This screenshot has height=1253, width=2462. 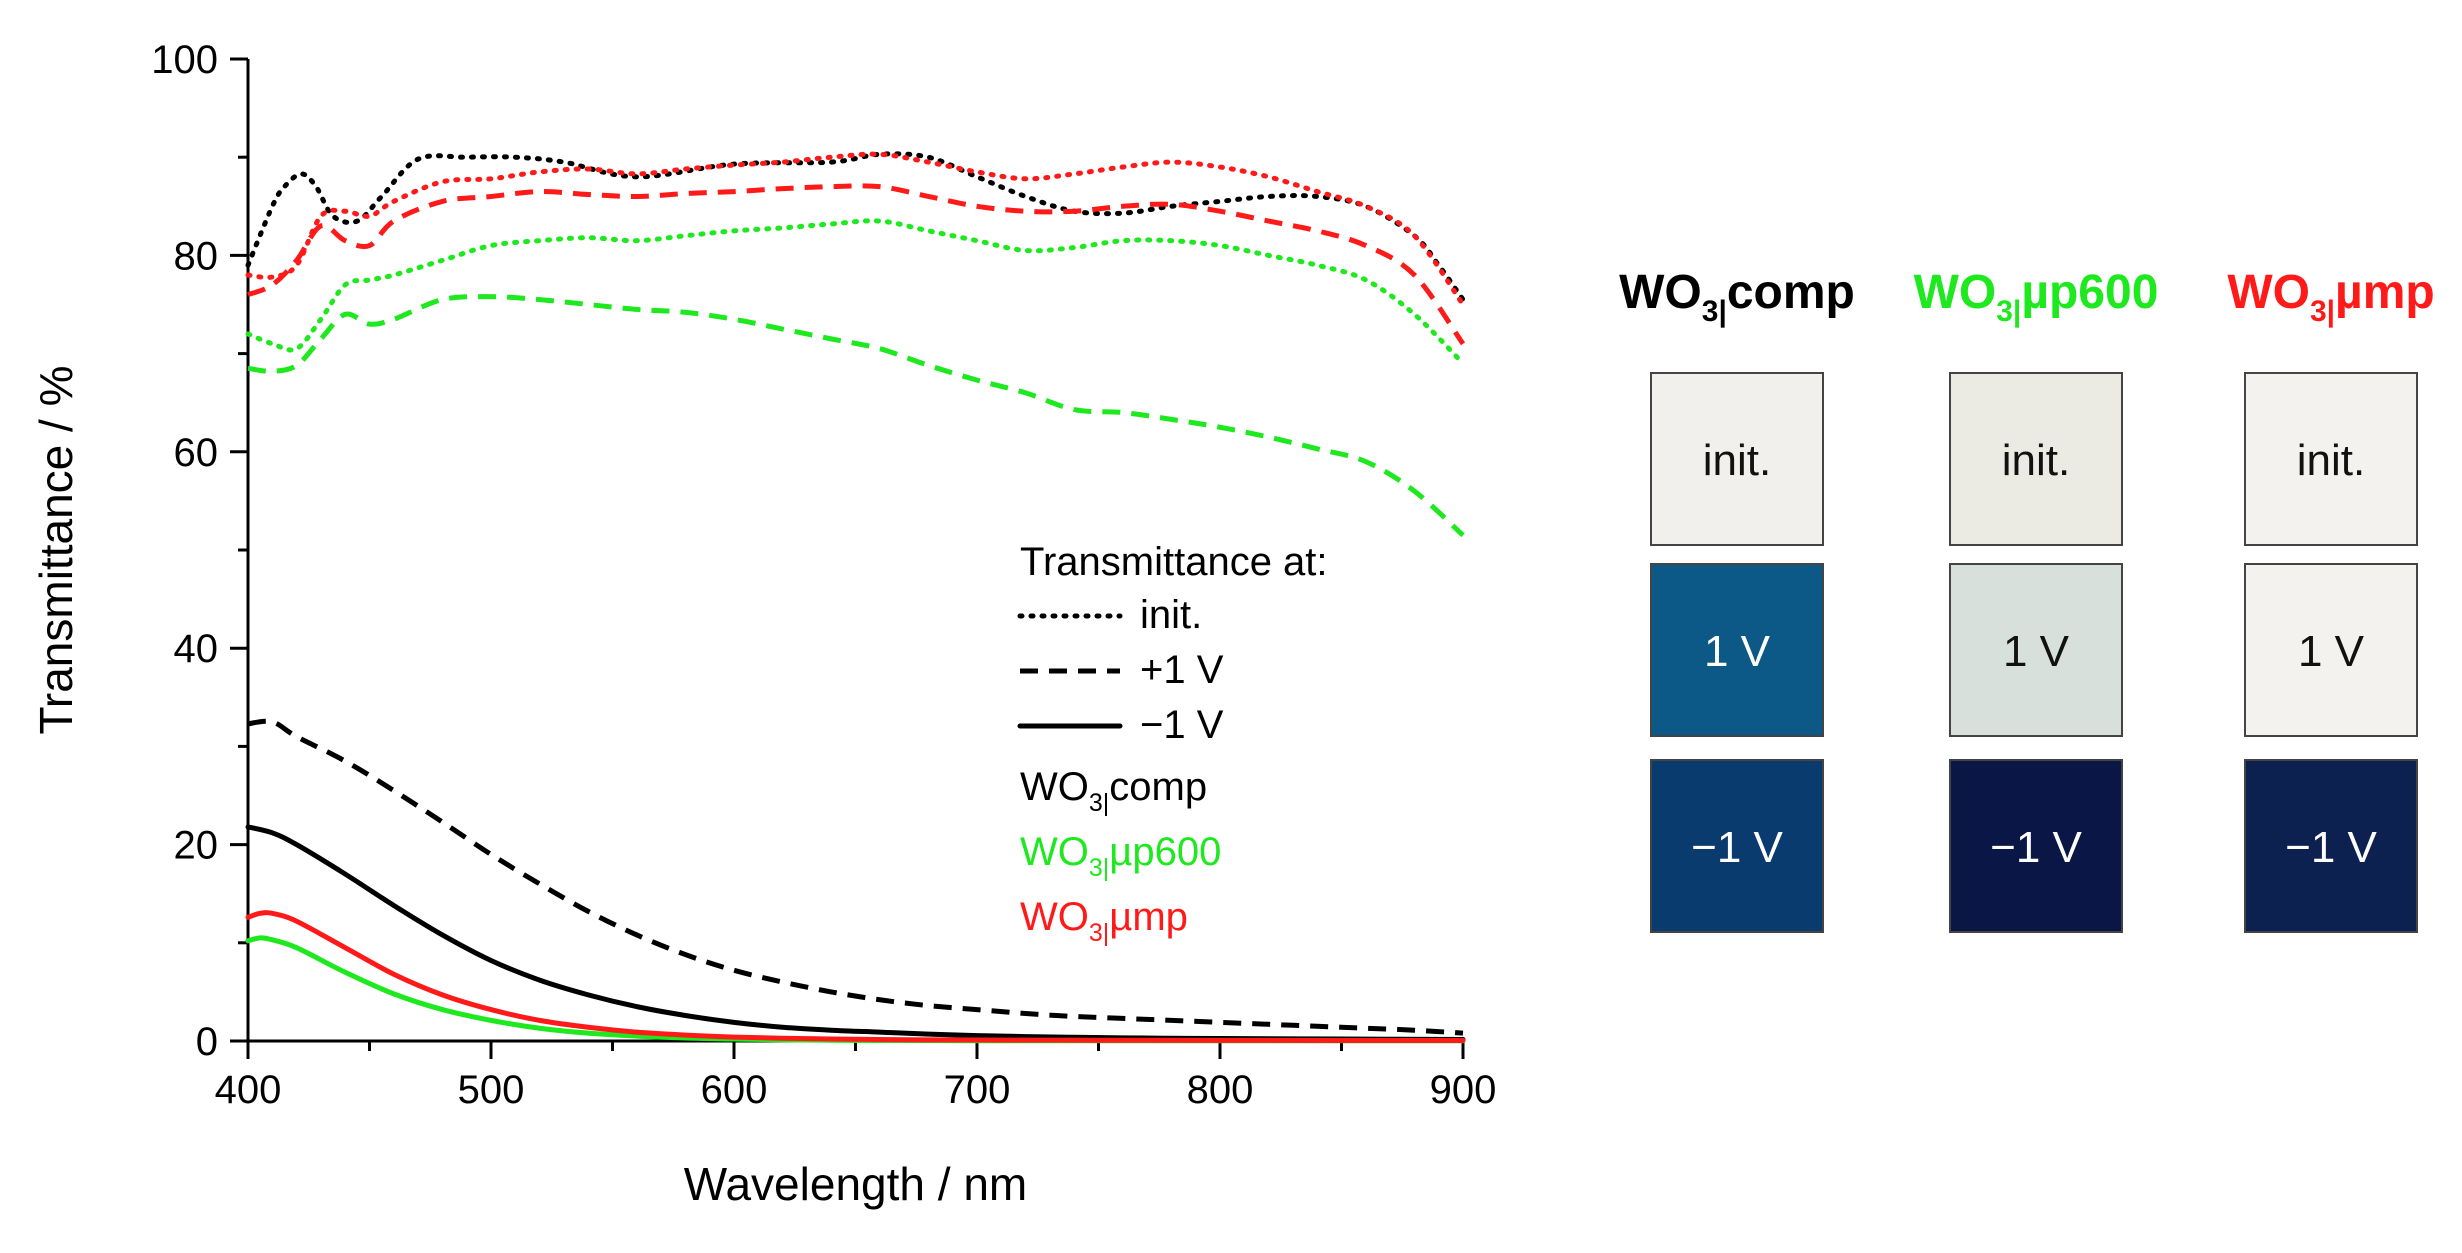 I want to click on tile-comp-1-v, so click(x=1737, y=650).